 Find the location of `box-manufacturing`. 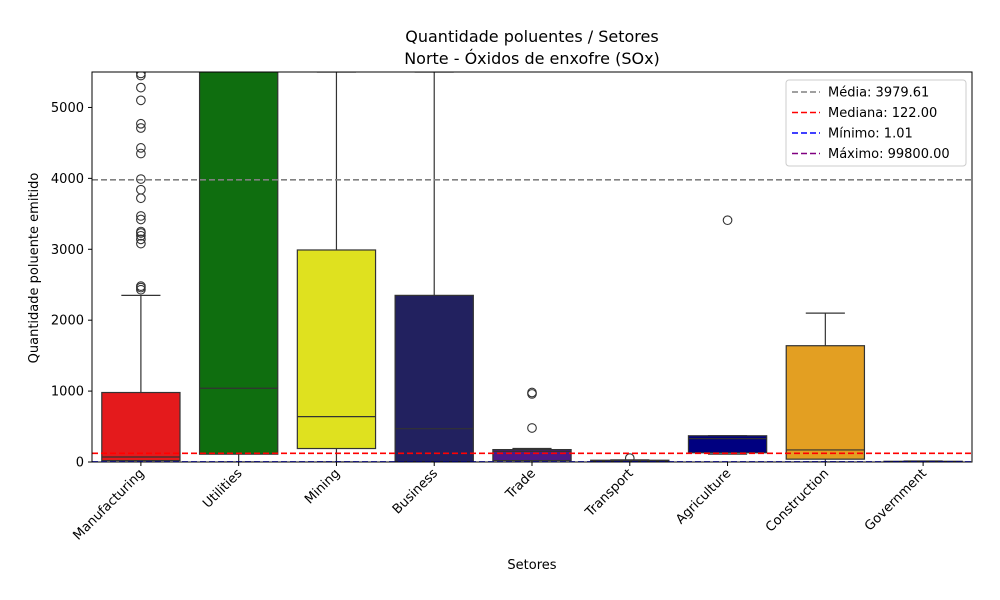

box-manufacturing is located at coordinates (141, 426).